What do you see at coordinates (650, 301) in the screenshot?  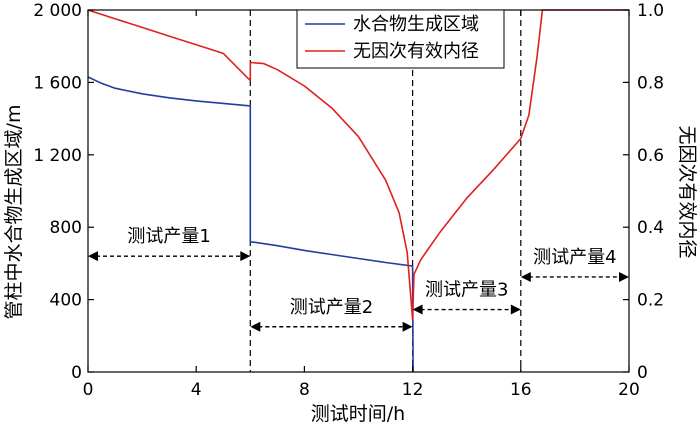 I see `y-right-tick-label-1: 0.2` at bounding box center [650, 301].